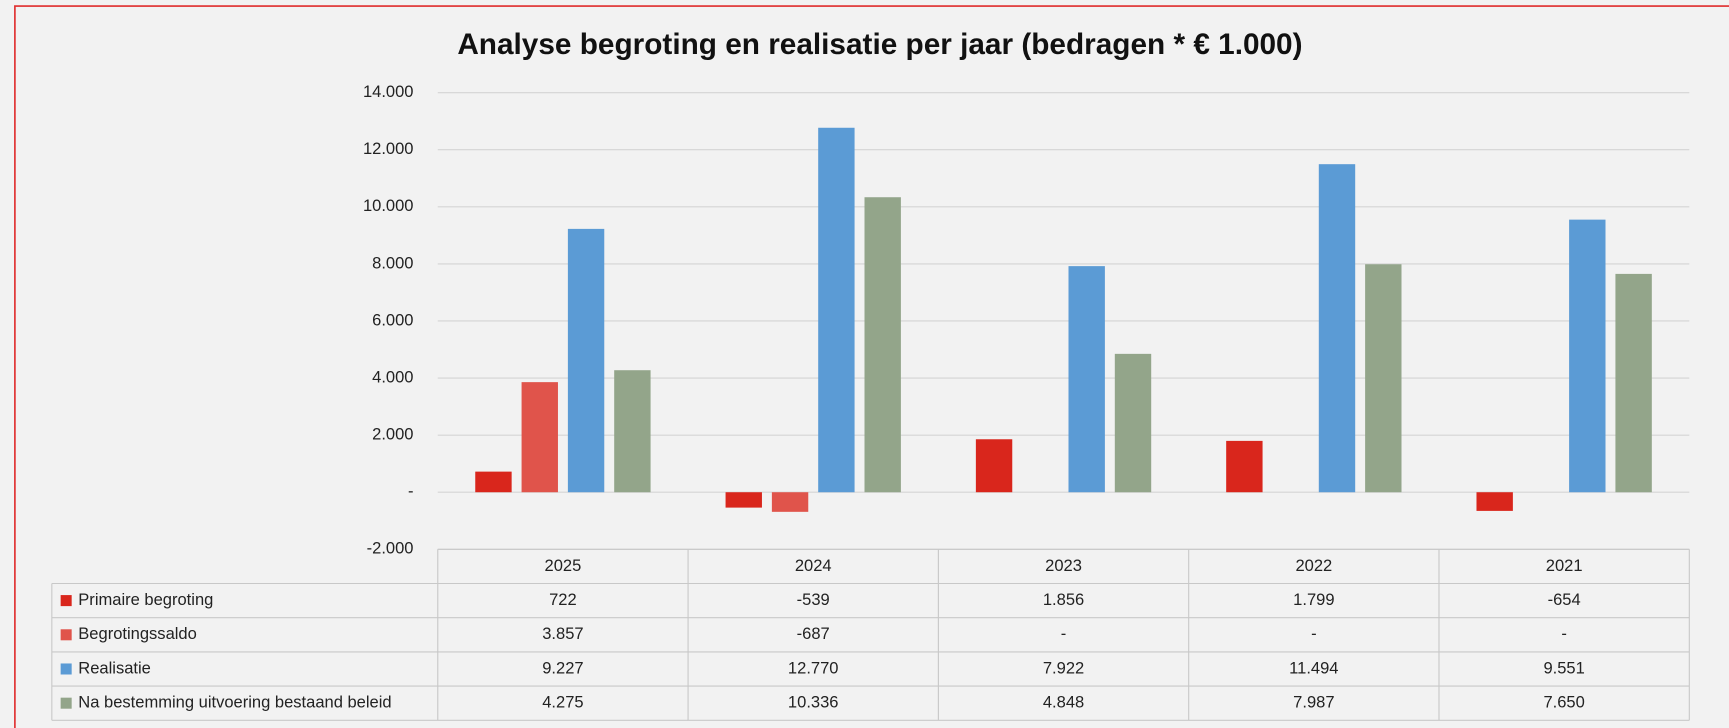 This screenshot has width=1729, height=728. I want to click on table-cell: 7.987, so click(1313, 702).